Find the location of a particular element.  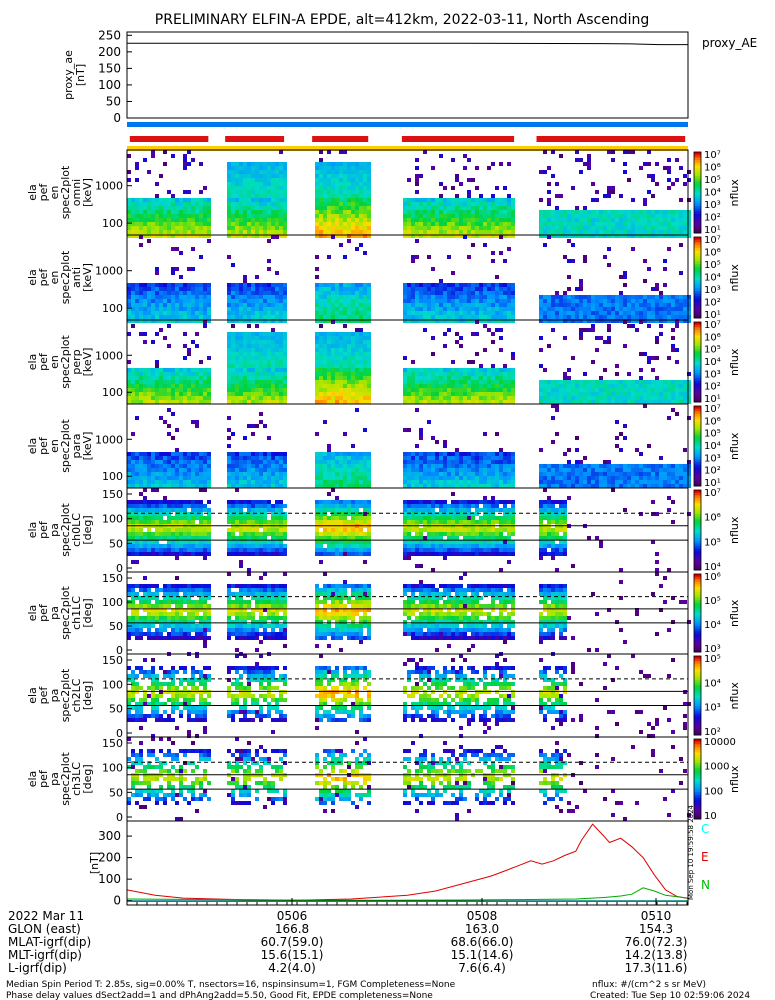

y-tick-label: 50 is located at coordinates (113, 101).